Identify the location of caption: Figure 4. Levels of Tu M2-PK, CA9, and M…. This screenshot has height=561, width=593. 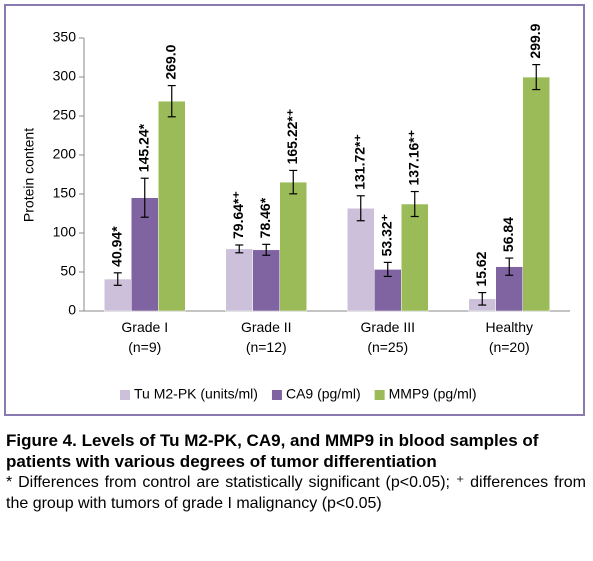
(296, 472).